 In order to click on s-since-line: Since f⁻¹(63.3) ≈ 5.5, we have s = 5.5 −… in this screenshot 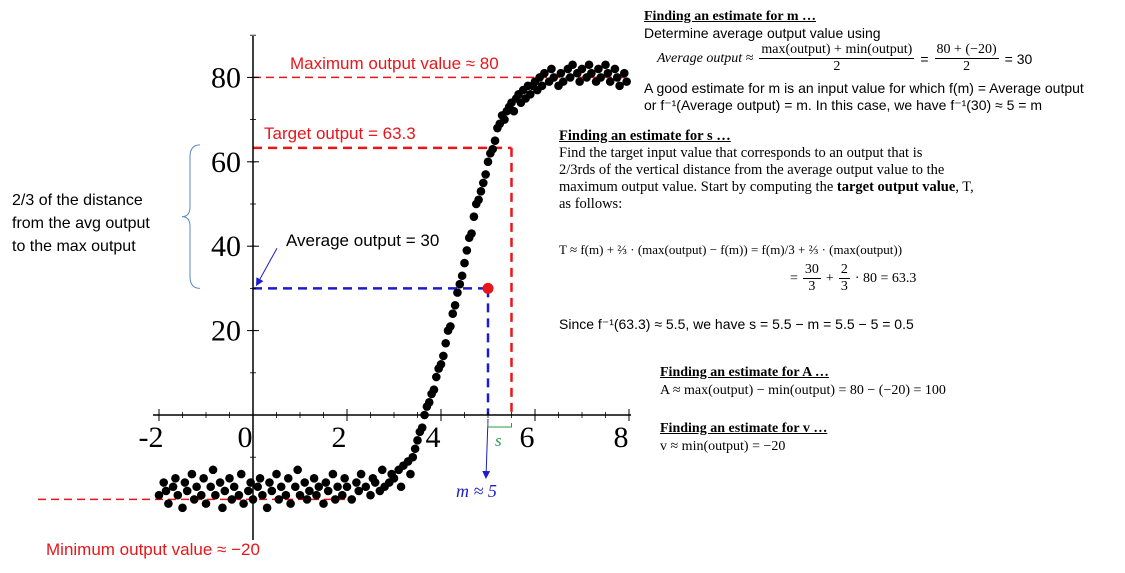, I will do `click(736, 324)`.